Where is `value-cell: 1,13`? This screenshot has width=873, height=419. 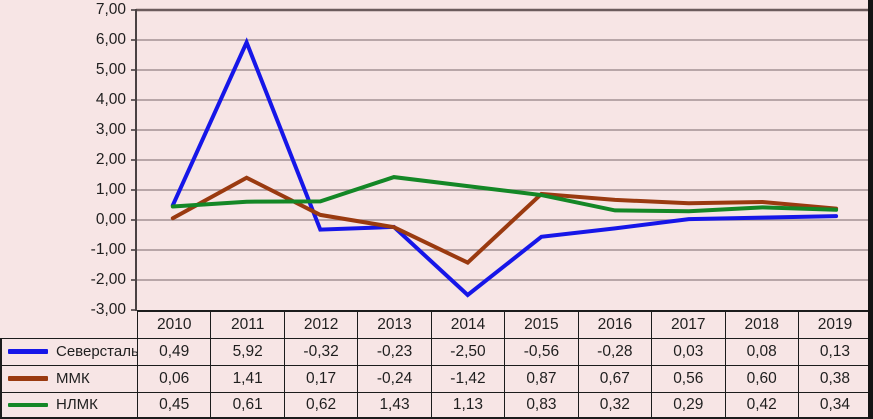 value-cell: 1,13 is located at coordinates (468, 405).